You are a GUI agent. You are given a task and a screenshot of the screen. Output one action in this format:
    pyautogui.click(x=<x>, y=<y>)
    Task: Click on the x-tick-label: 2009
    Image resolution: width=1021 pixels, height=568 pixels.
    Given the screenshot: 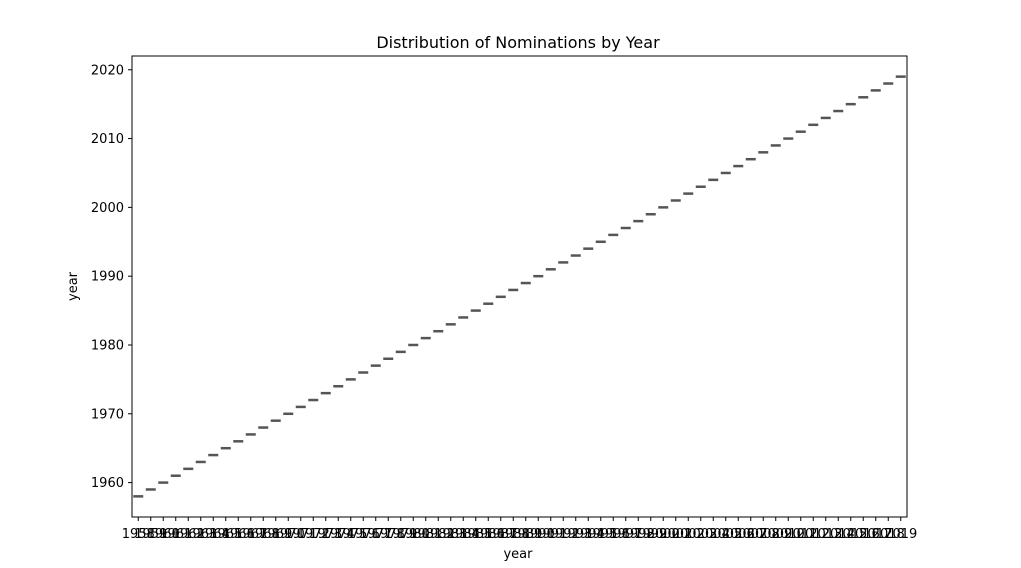 What is the action you would take?
    pyautogui.click(x=775, y=534)
    